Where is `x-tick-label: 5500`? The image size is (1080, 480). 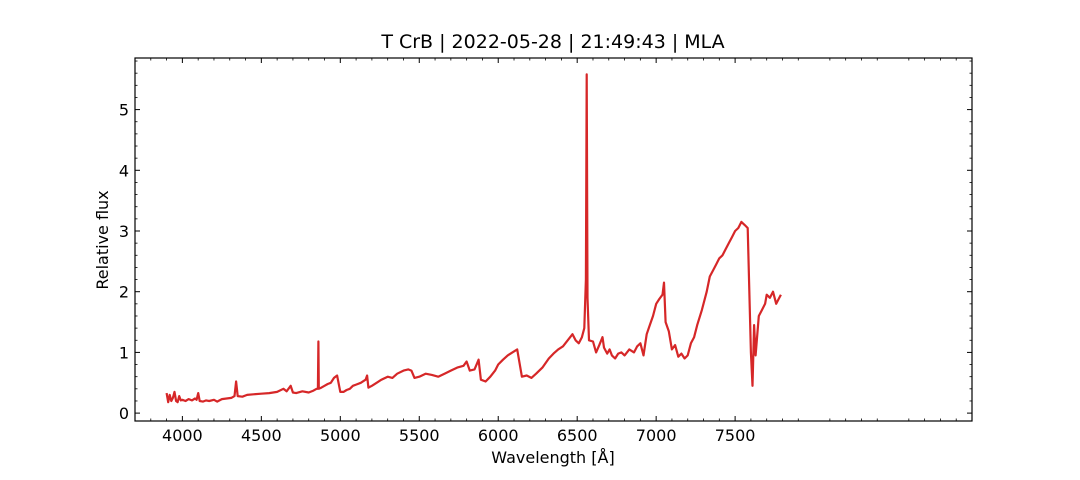
x-tick-label: 5500 is located at coordinates (419, 435).